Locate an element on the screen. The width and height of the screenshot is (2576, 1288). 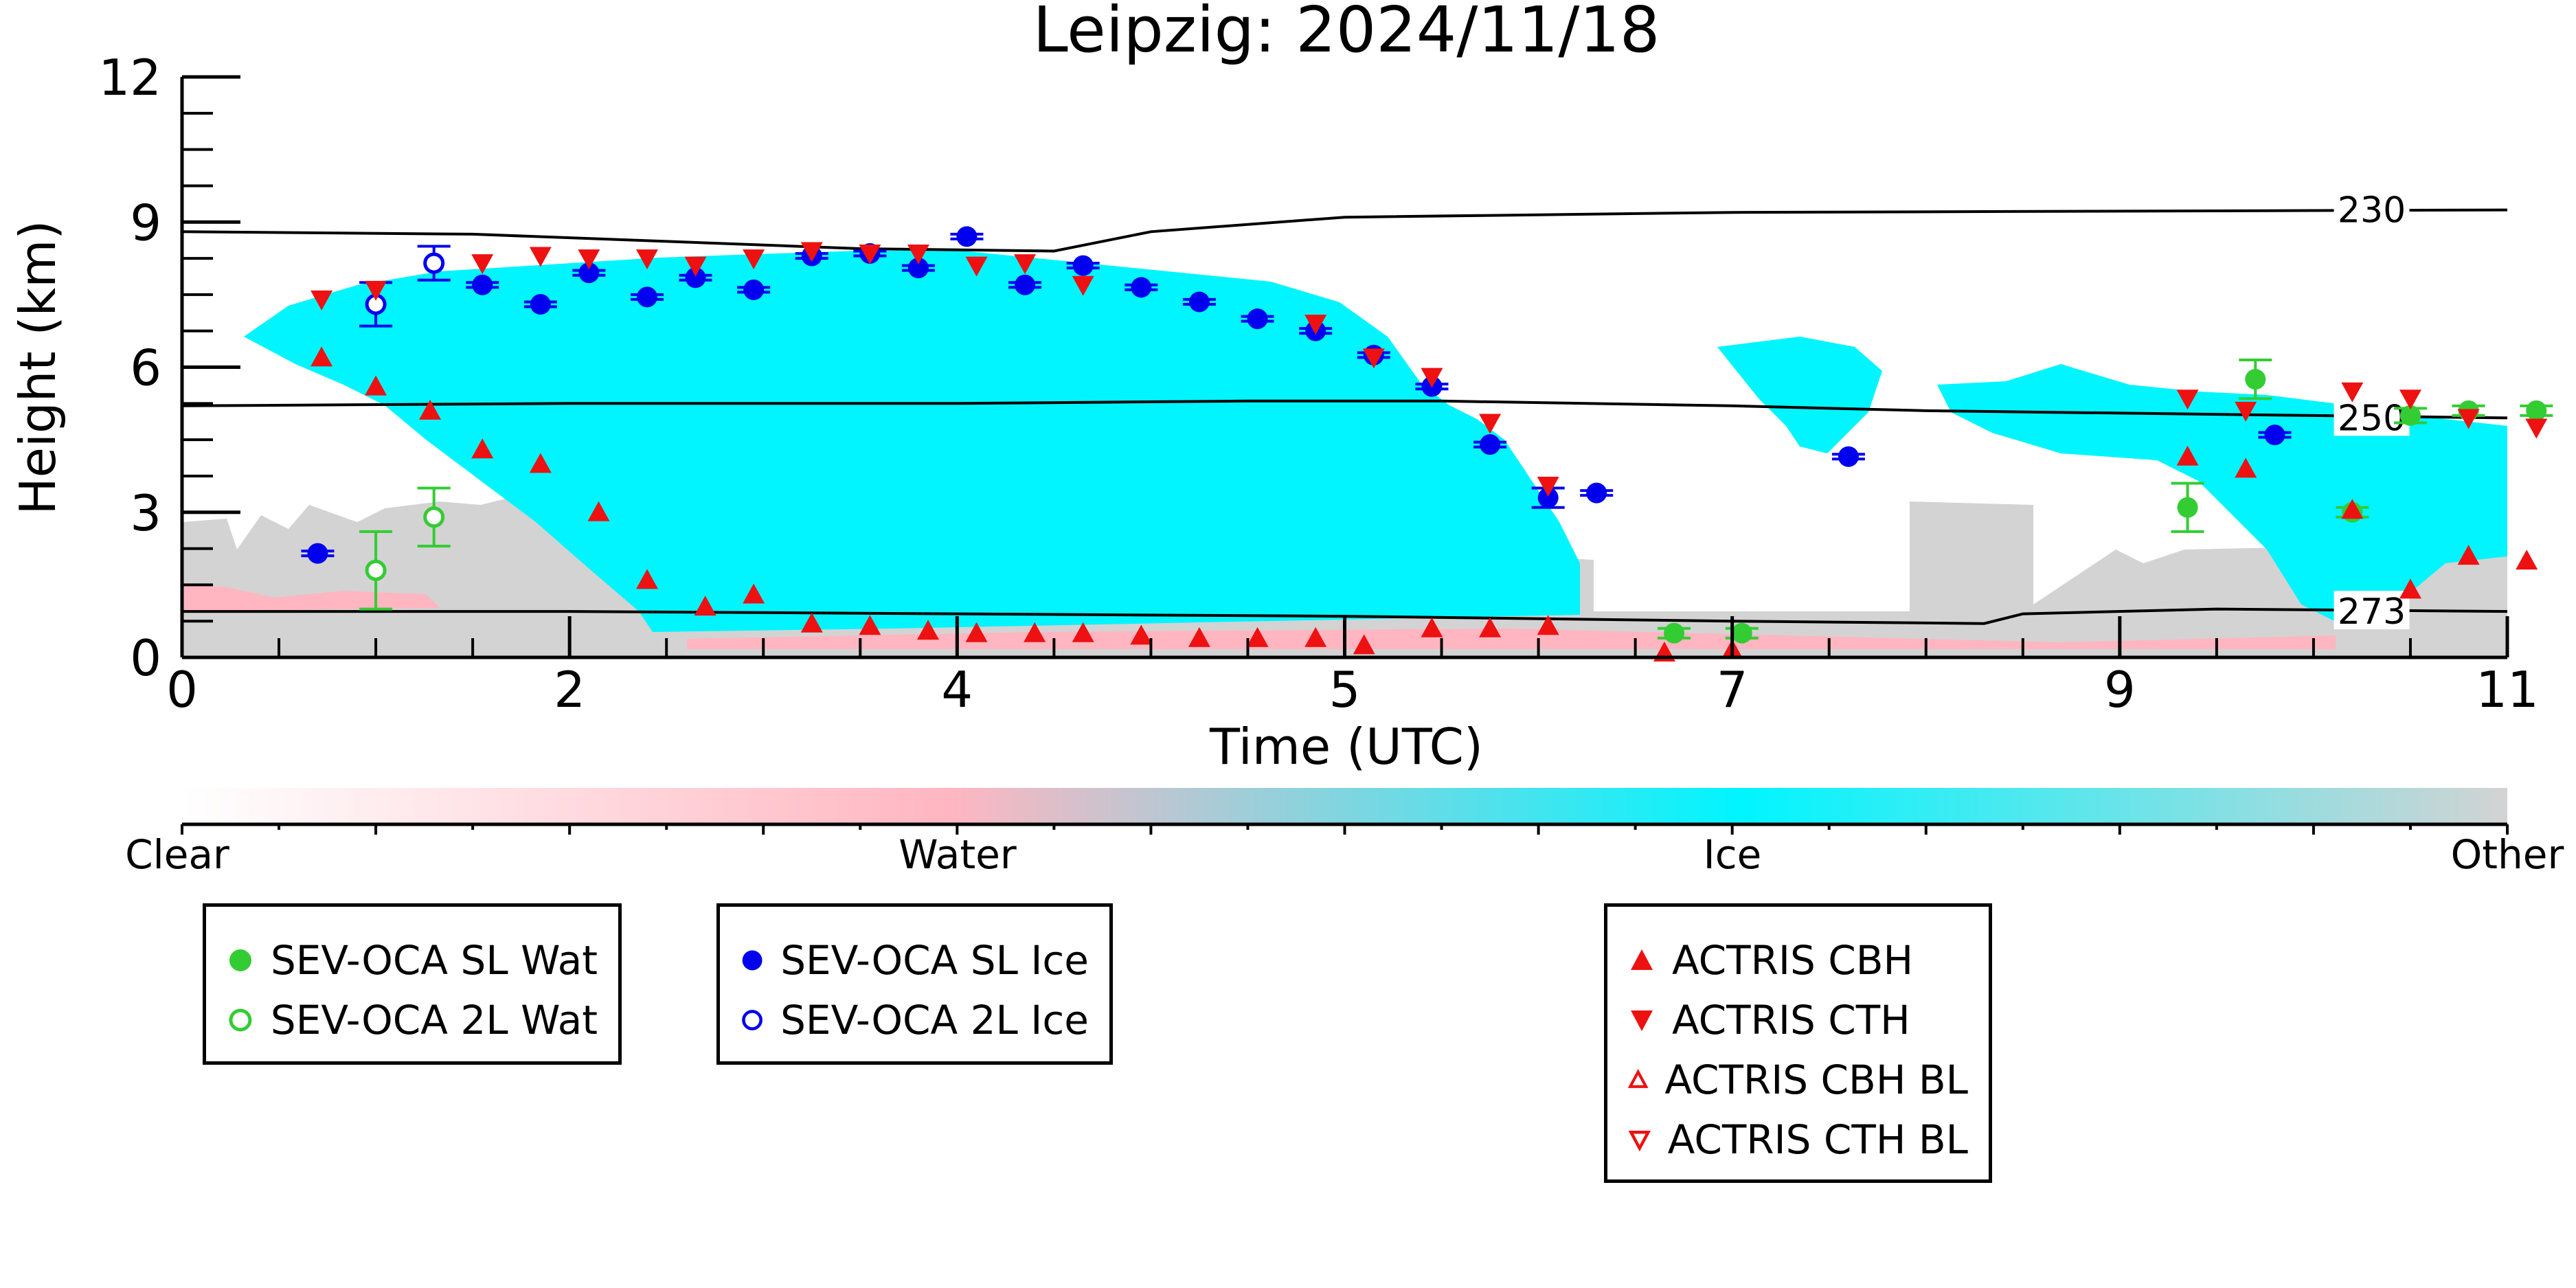
legend-label: ACTRIS CBH is located at coordinates (1793, 960).